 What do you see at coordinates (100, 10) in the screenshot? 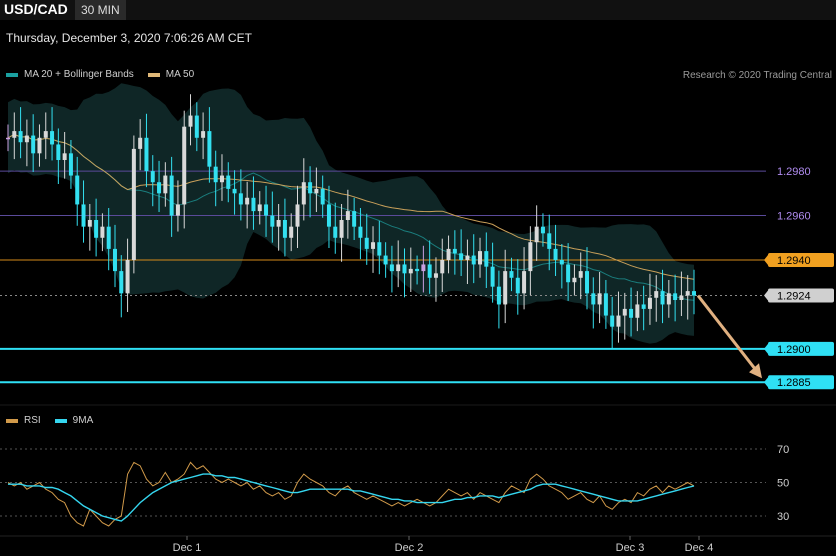
I see `timeframe-badge: 30 MIN` at bounding box center [100, 10].